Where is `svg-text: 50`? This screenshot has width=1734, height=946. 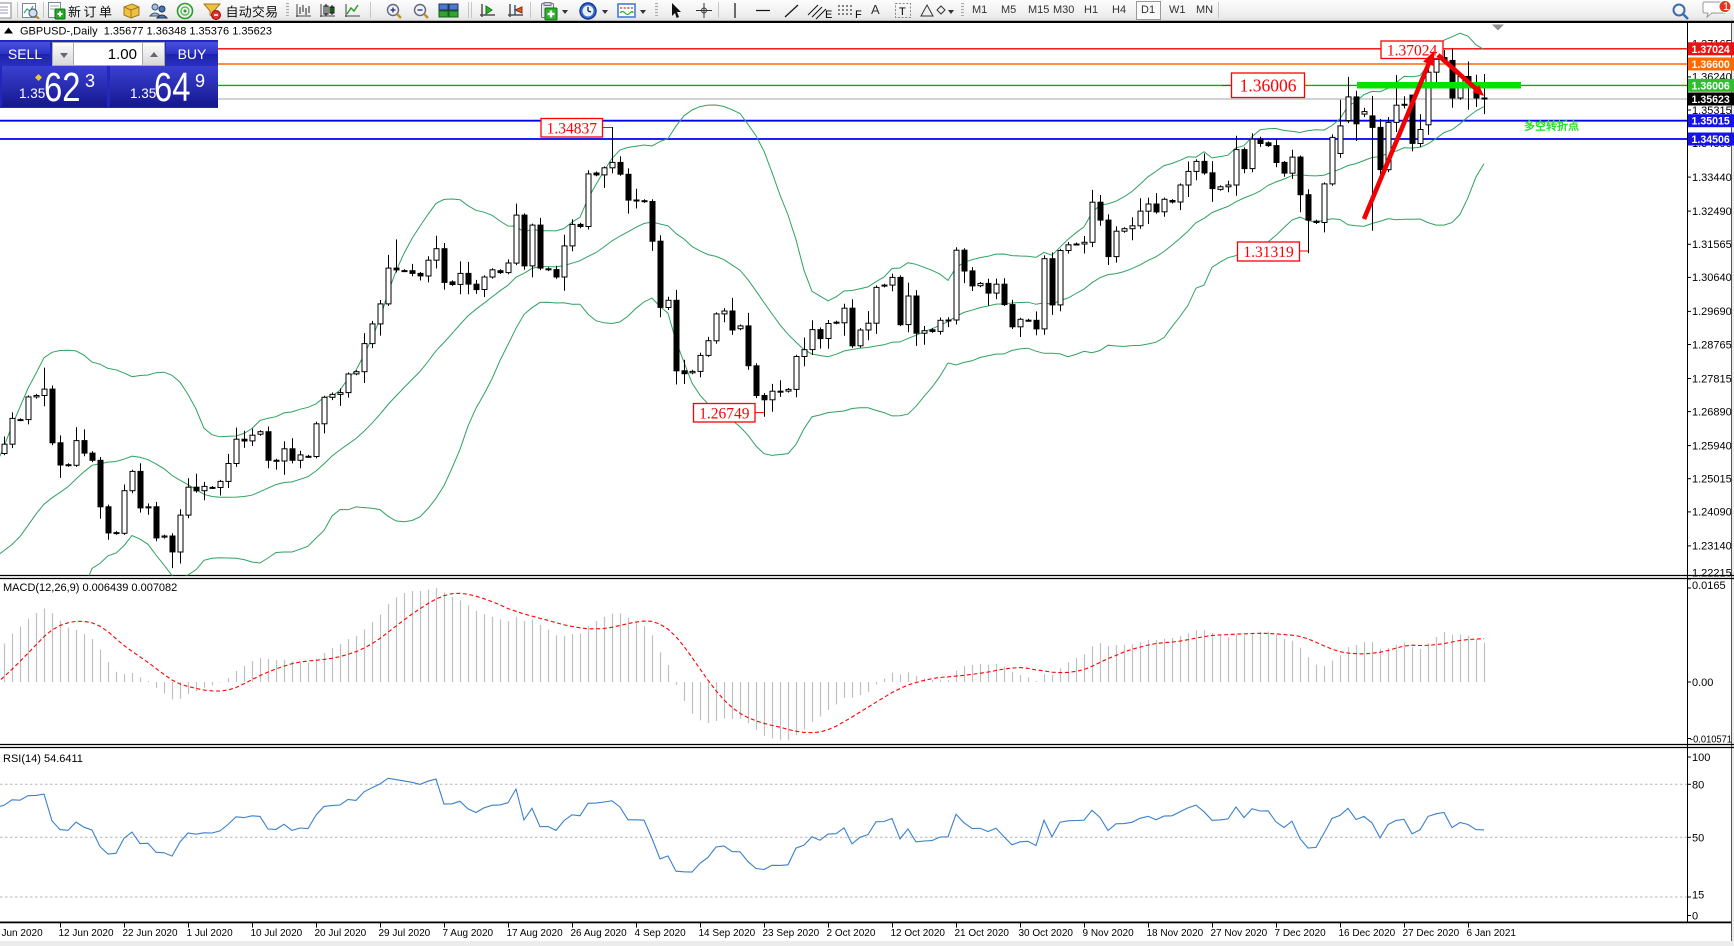
svg-text: 50 is located at coordinates (1698, 838).